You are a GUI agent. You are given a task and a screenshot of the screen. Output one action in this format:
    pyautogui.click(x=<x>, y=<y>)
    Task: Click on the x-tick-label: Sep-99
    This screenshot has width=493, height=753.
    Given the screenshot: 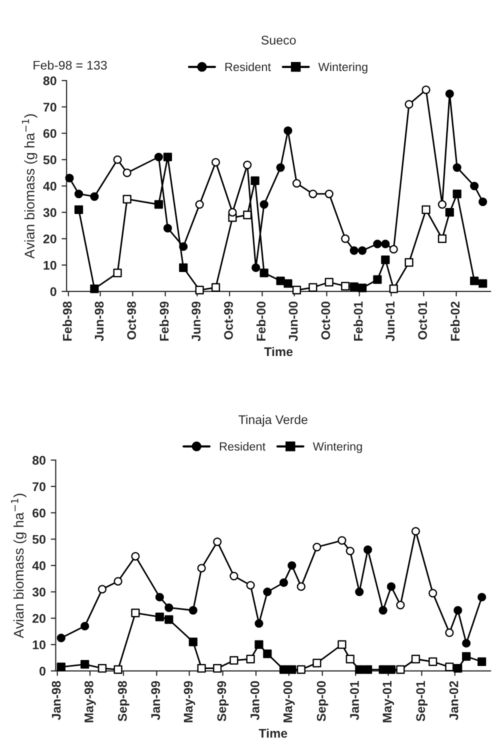 What is the action you would take?
    pyautogui.click(x=223, y=701)
    